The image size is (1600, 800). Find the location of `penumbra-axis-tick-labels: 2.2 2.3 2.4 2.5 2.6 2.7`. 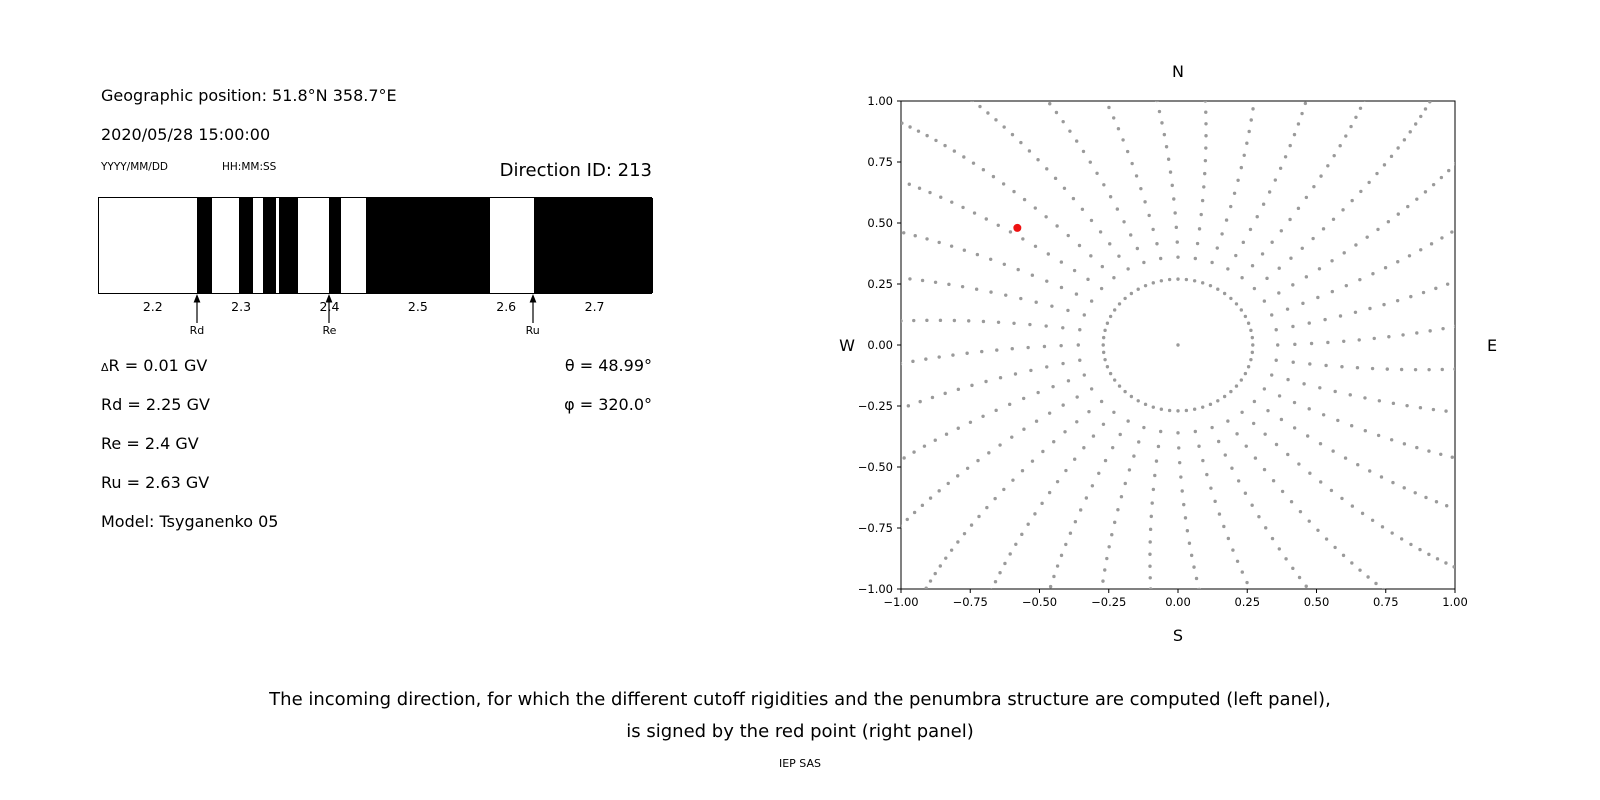

penumbra-axis-tick-labels: 2.2 2.3 2.4 2.5 2.6 2.7 is located at coordinates (375, 308).